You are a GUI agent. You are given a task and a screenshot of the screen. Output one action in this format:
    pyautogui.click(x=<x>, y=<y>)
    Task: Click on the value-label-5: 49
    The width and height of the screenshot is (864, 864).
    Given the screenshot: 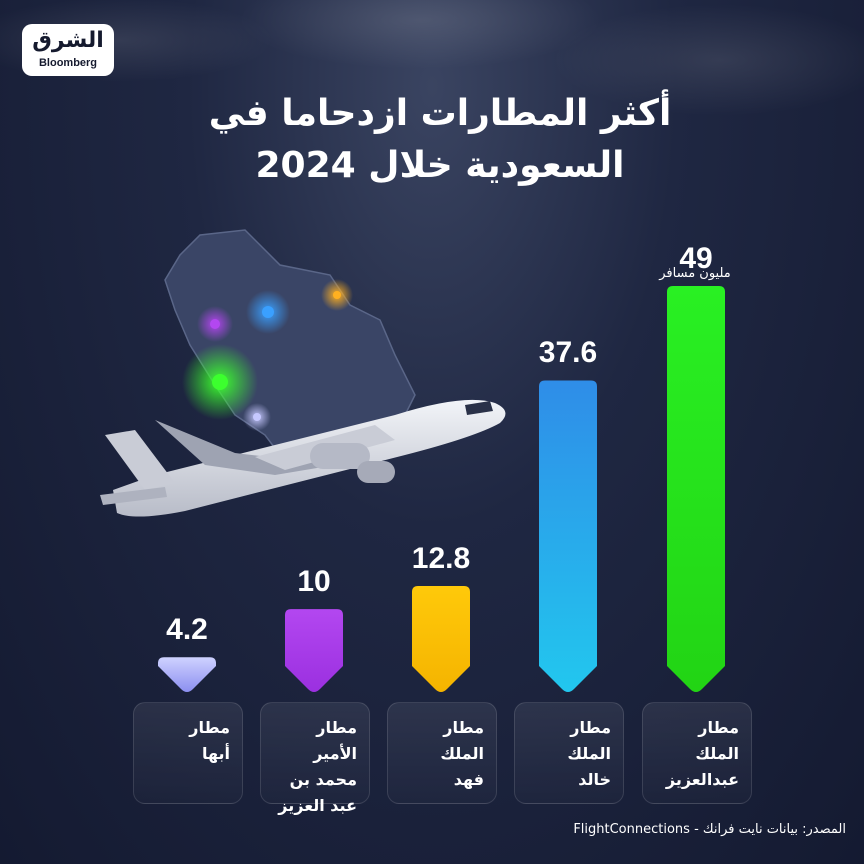 What is the action you would take?
    pyautogui.click(x=696, y=258)
    